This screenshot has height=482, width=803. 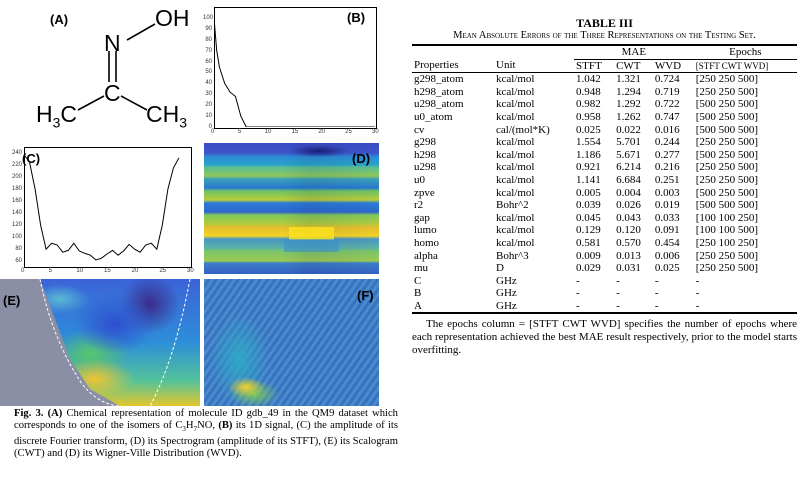 What do you see at coordinates (421, 268) in the screenshot?
I see `table-cell: mu` at bounding box center [421, 268].